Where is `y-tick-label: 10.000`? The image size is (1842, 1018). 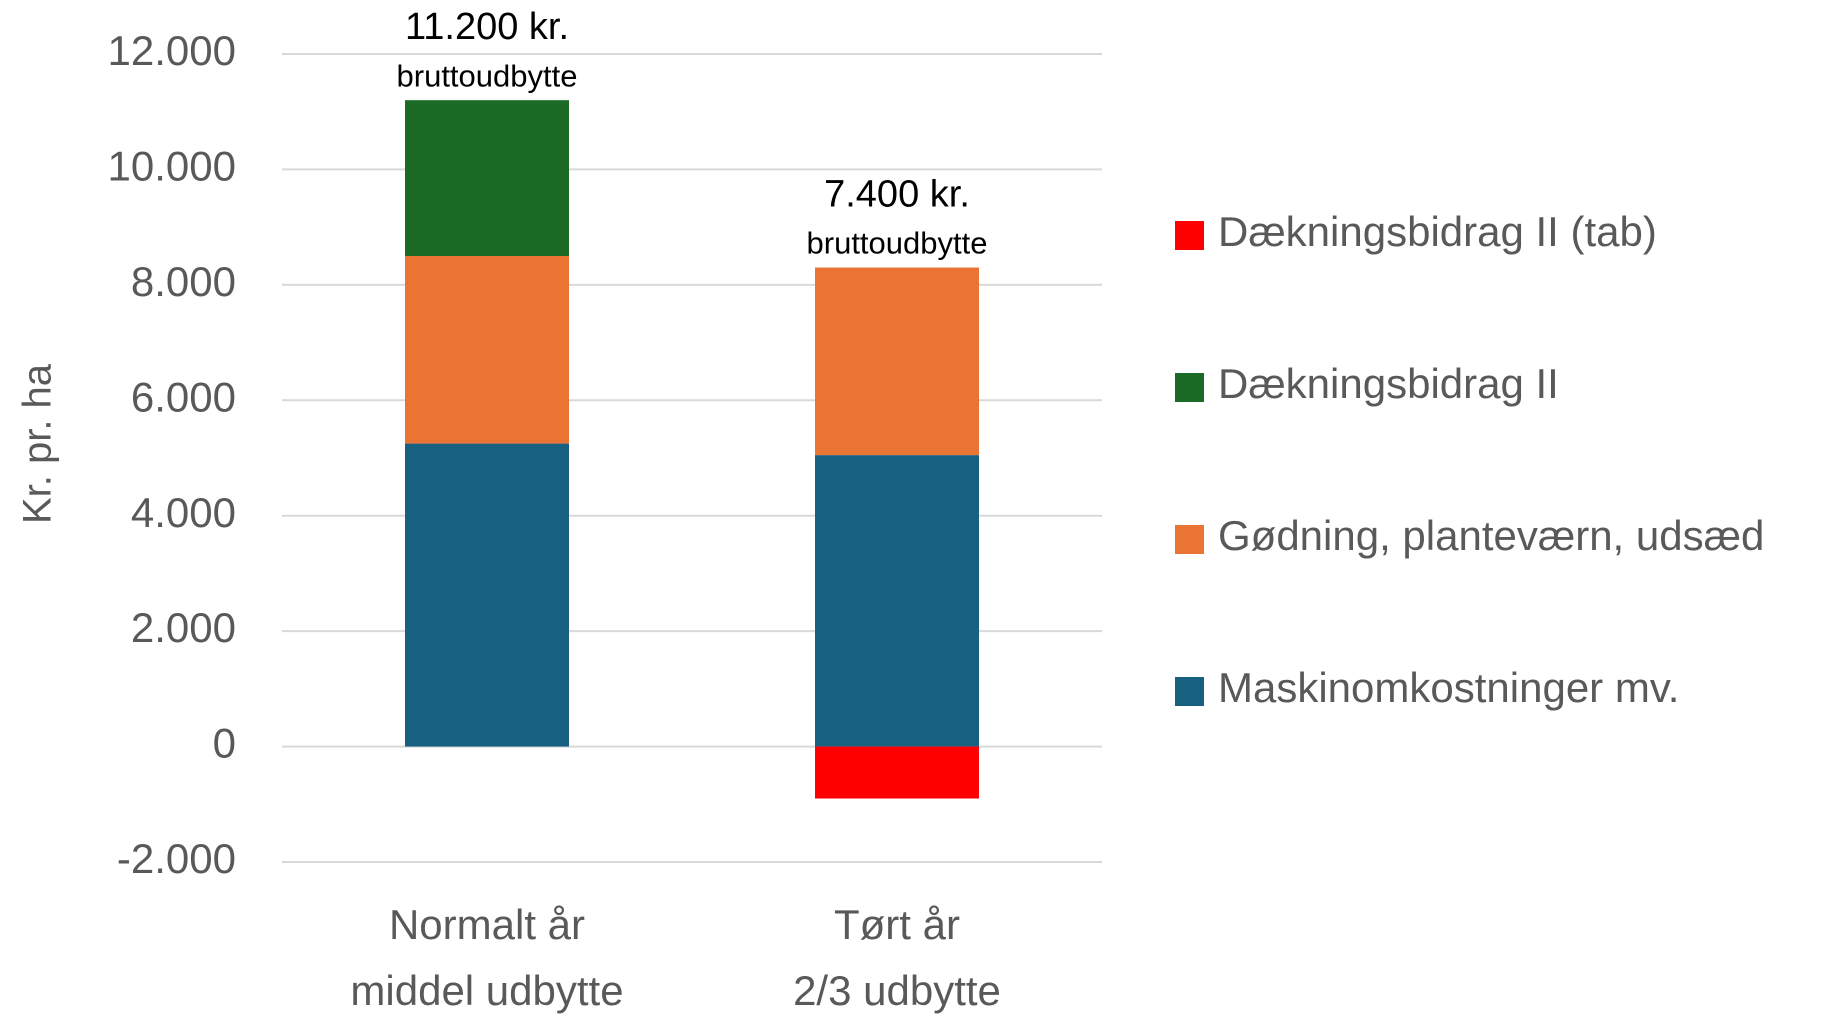 y-tick-label: 10.000 is located at coordinates (172, 166).